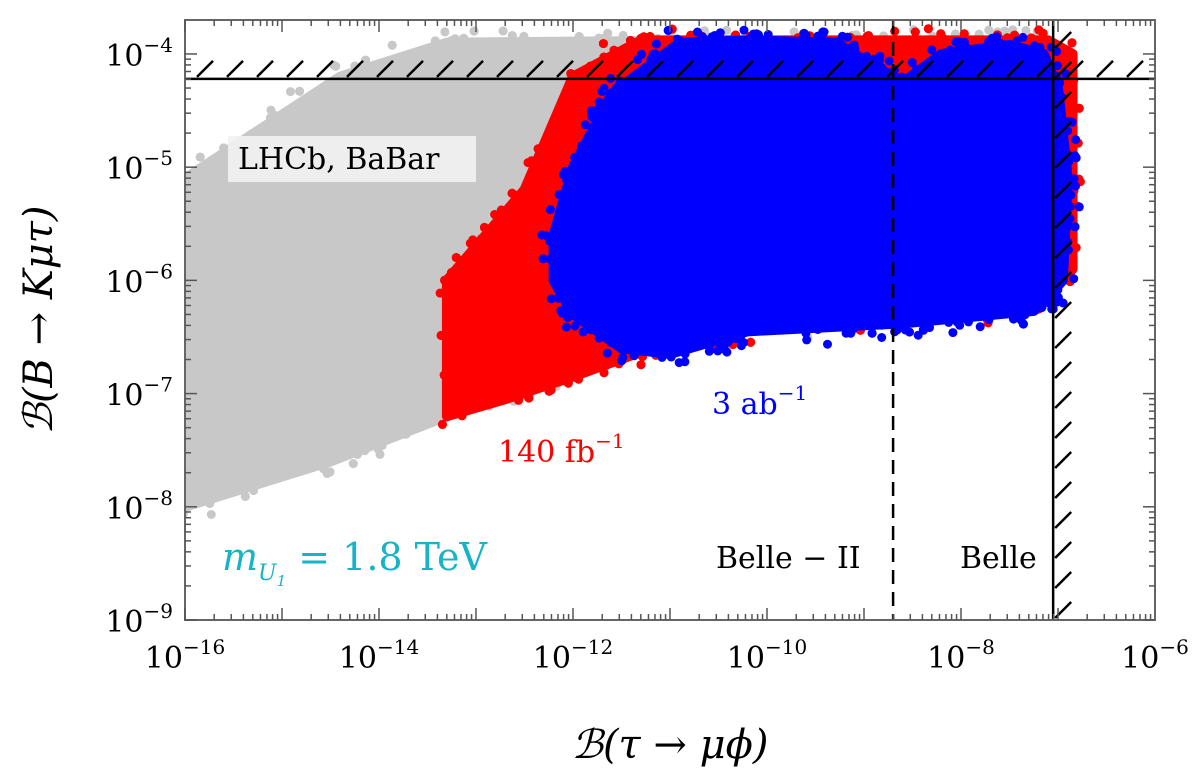  What do you see at coordinates (158, 385) in the screenshot?
I see `y-tick-exp: −7` at bounding box center [158, 385].